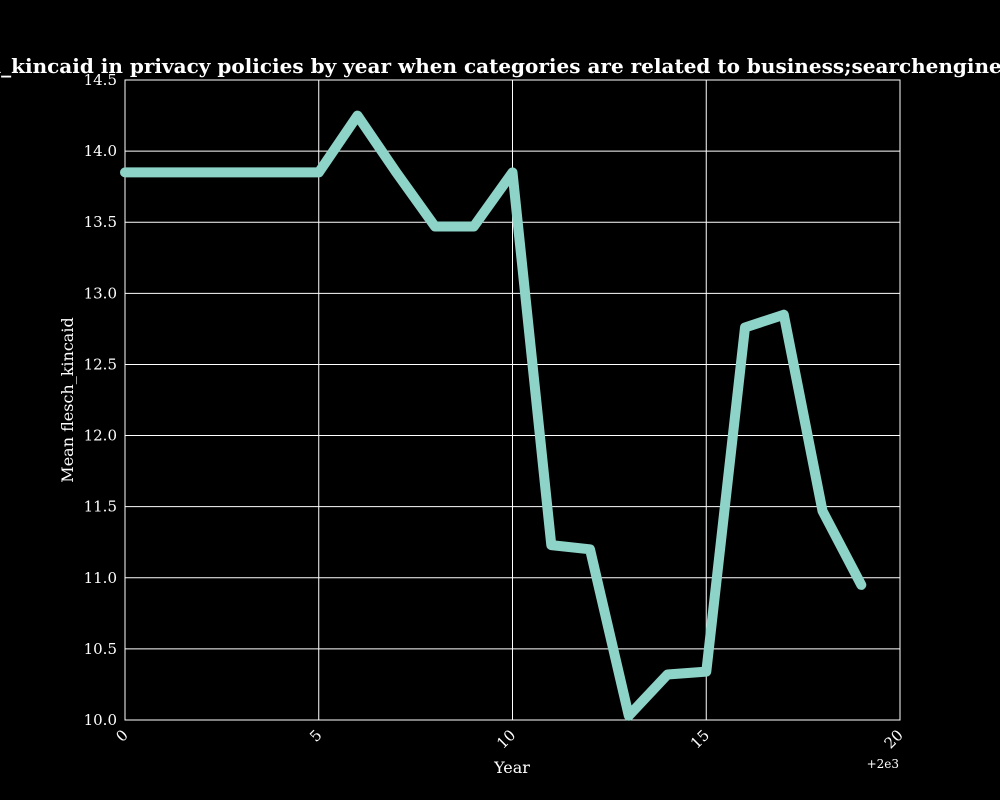 Image resolution: width=1000 pixels, height=800 pixels. I want to click on y-tick-label: 11.0, so click(100, 578).